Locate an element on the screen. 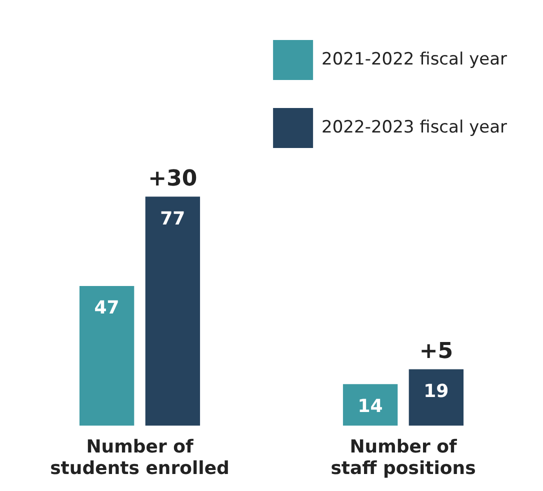 Image resolution: width=543 pixels, height=491 pixels. x-tick-label: Number of staff positions is located at coordinates (403, 457).